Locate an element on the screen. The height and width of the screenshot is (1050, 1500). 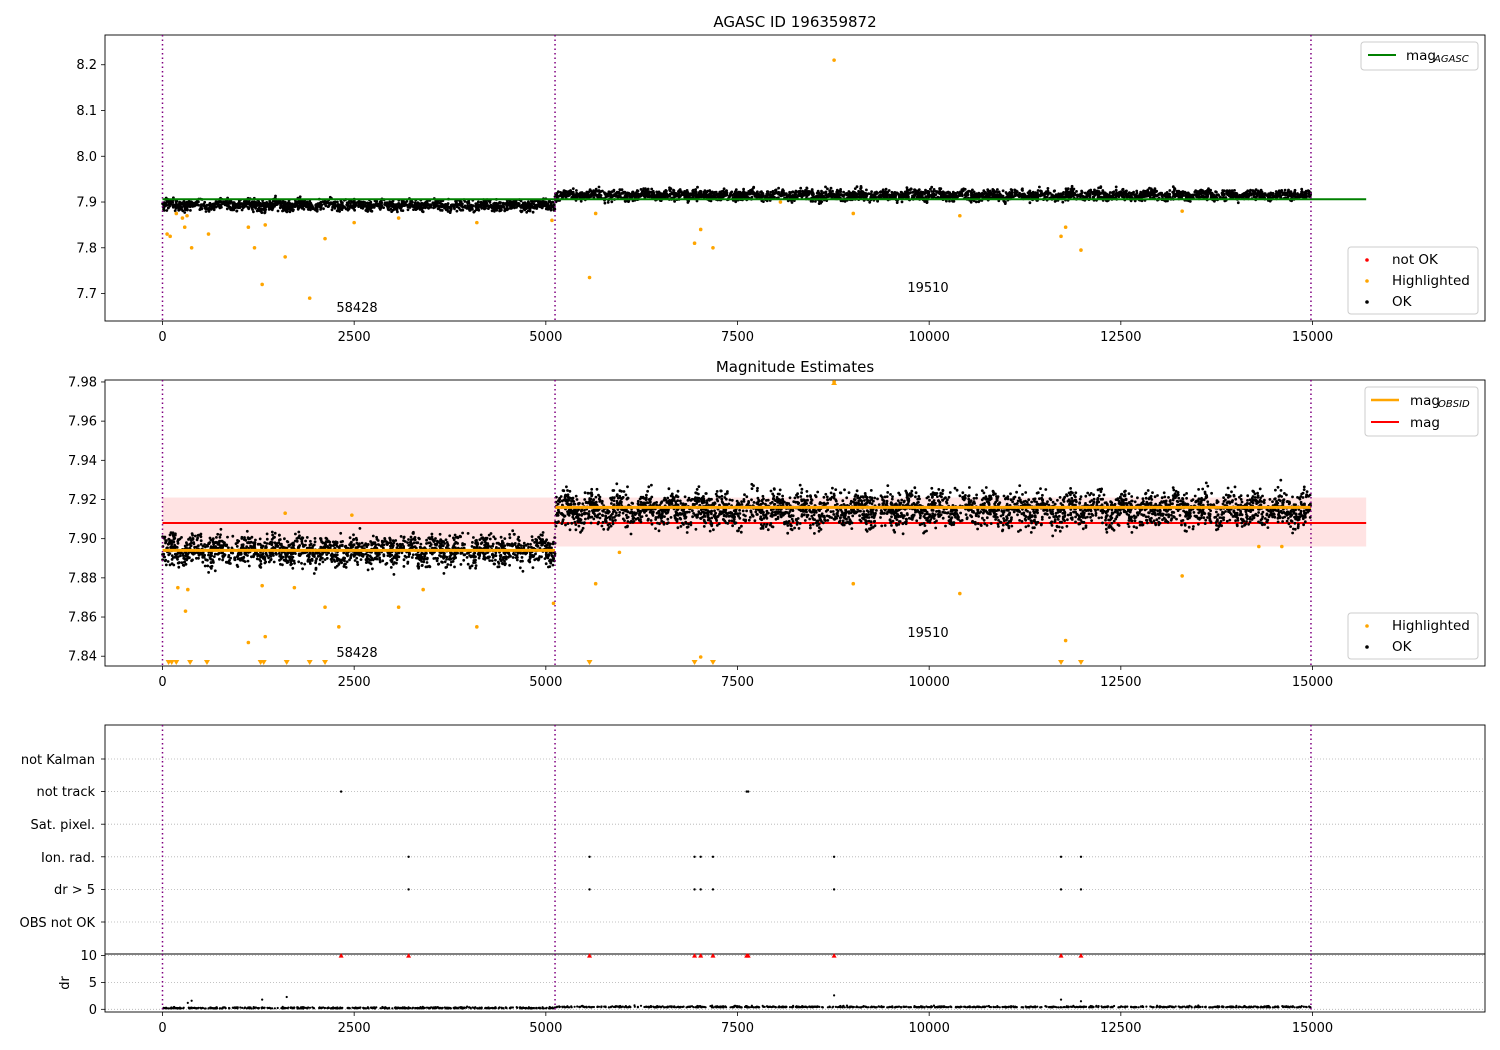
y-tick-label: 8.0 is located at coordinates (86, 157).